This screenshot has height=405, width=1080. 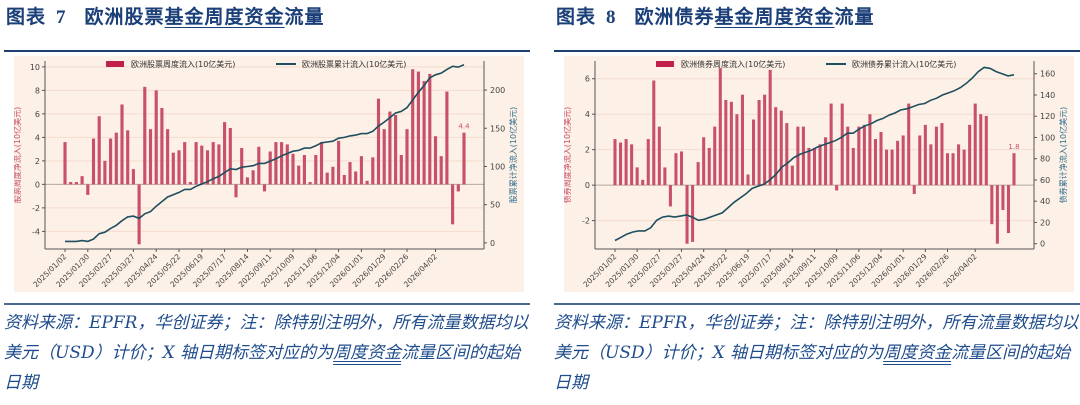 What do you see at coordinates (904, 64) in the screenshot?
I see `legend-line-label: 欧洲债券累计流入(10亿美元)` at bounding box center [904, 64].